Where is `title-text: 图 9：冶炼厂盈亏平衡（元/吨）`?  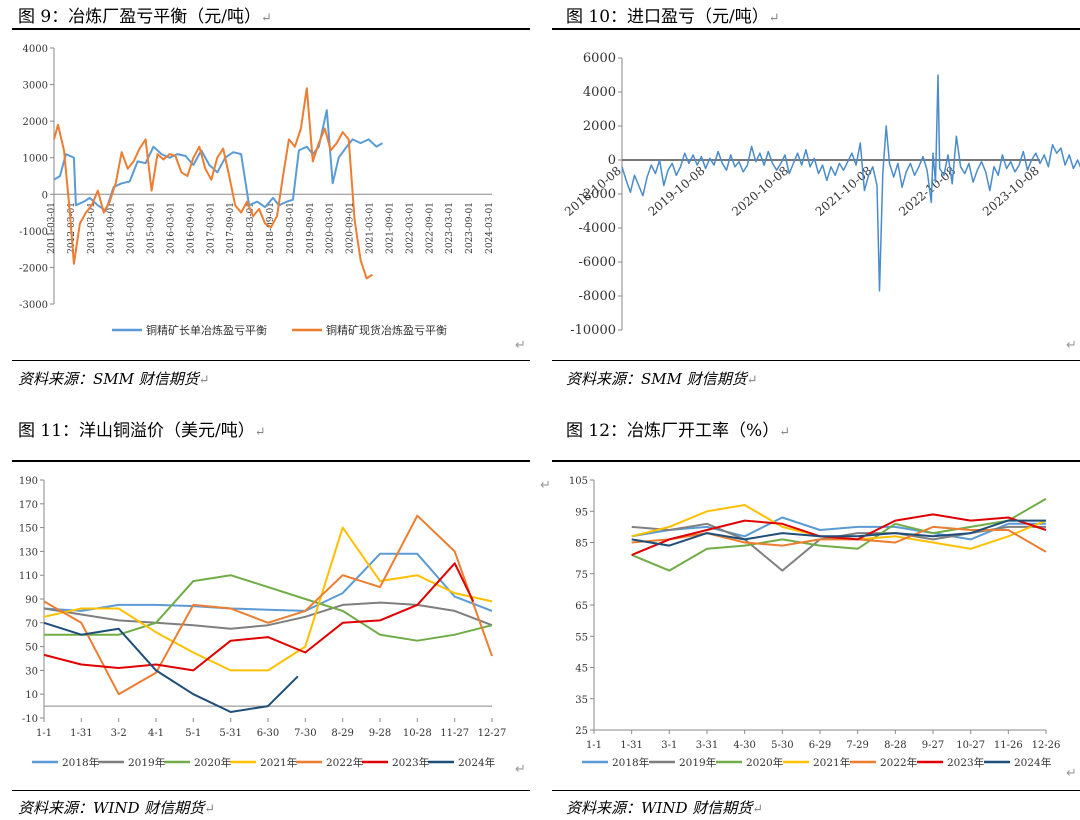
title-text: 图 9：冶炼厂盈亏平衡（元/吨） is located at coordinates (139, 17).